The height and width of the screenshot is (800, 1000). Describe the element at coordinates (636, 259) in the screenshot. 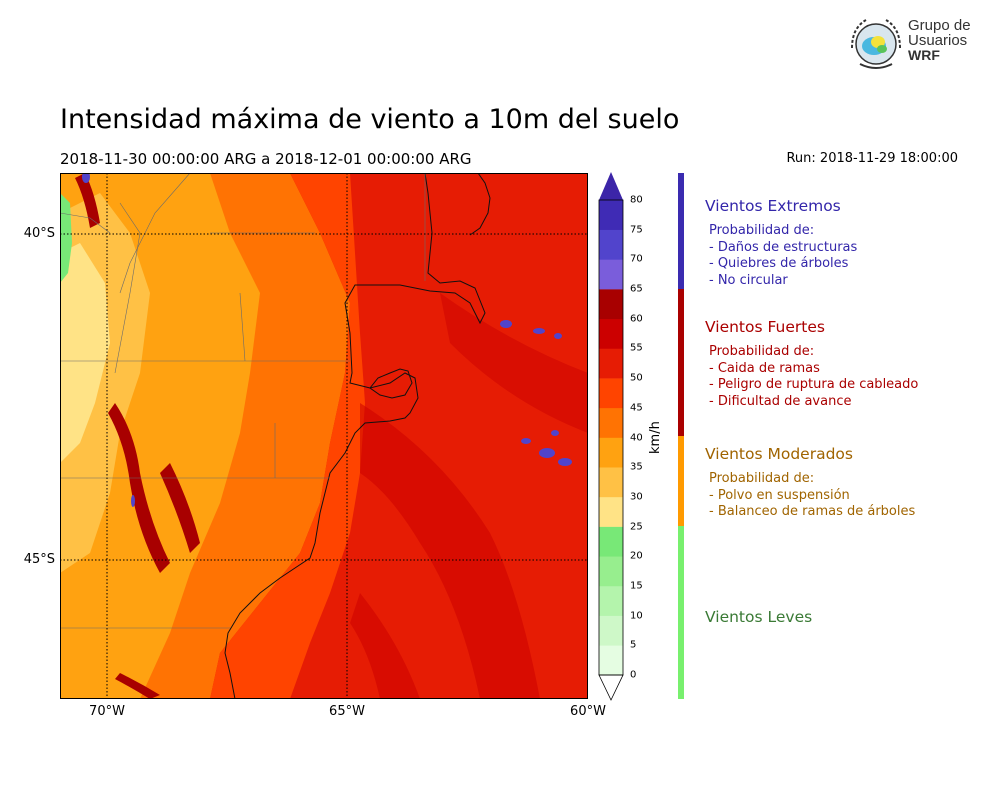

I see `colorbar-tick-label: 70` at that location.